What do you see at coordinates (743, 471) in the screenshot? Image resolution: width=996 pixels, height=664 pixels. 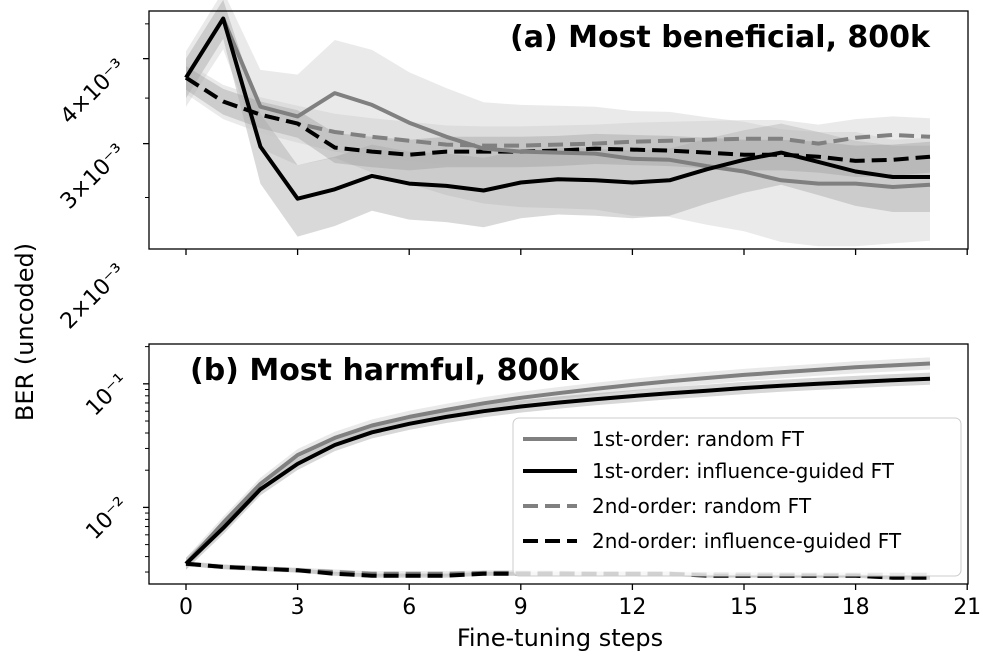 I see `legend-label-1st-influence: 1st-order: influence-guided FT` at bounding box center [743, 471].